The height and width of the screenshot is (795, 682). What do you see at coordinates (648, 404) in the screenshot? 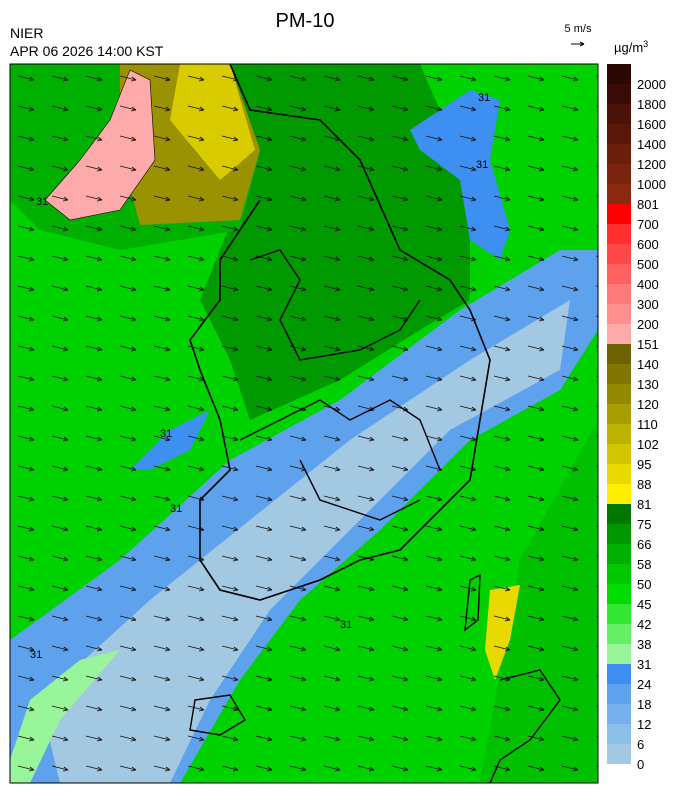
I see `colorbar-label: 120` at bounding box center [648, 404].